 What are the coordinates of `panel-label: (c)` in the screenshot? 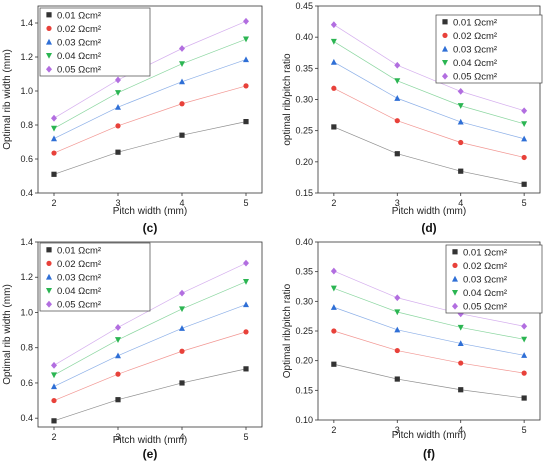 It's located at (150, 228).